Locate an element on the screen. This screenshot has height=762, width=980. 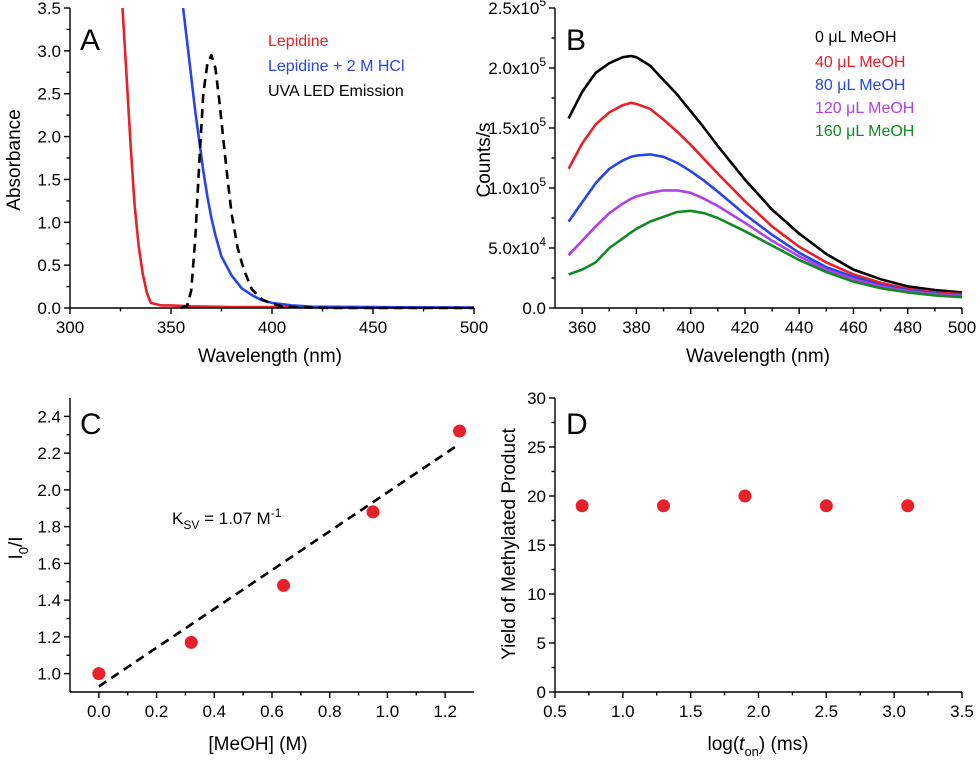
y-tick-label: 2.4 is located at coordinates (49, 416).